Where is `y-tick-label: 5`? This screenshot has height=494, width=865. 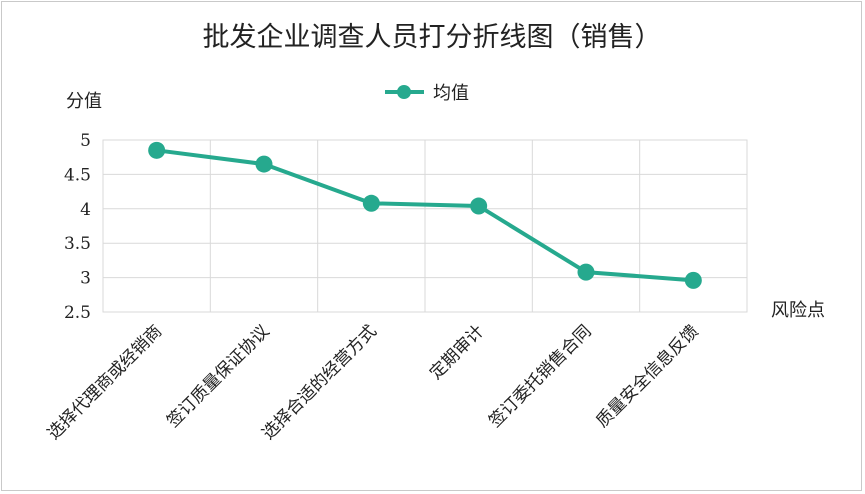 y-tick-label: 5 is located at coordinates (85, 141).